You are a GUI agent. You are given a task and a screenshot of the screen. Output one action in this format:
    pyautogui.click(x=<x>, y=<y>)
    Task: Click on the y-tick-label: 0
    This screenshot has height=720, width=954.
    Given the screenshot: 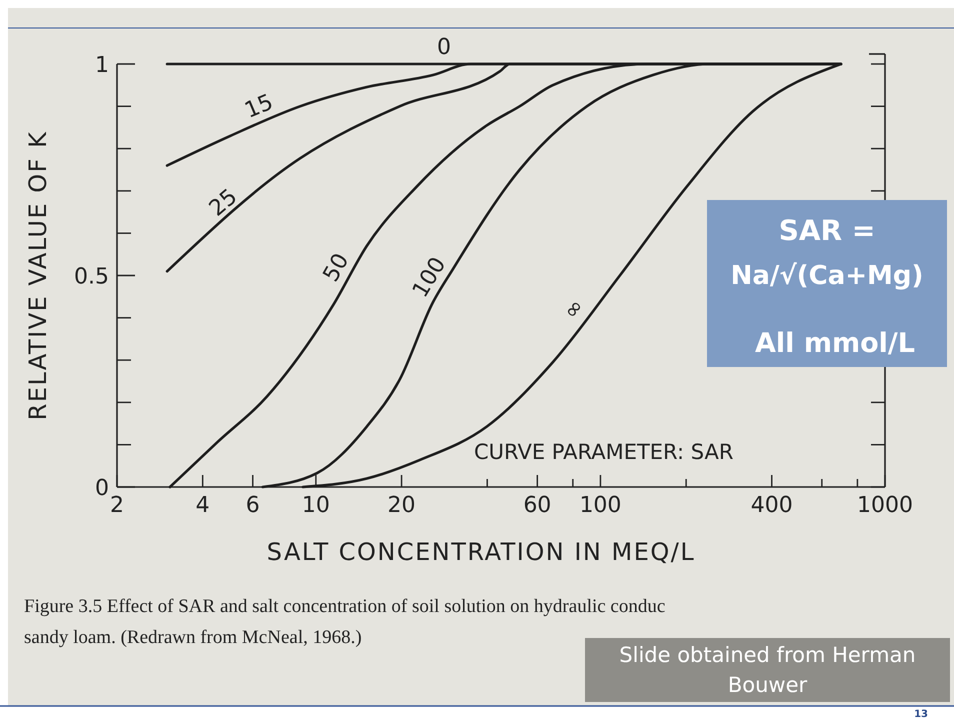 What is the action you would take?
    pyautogui.click(x=102, y=488)
    